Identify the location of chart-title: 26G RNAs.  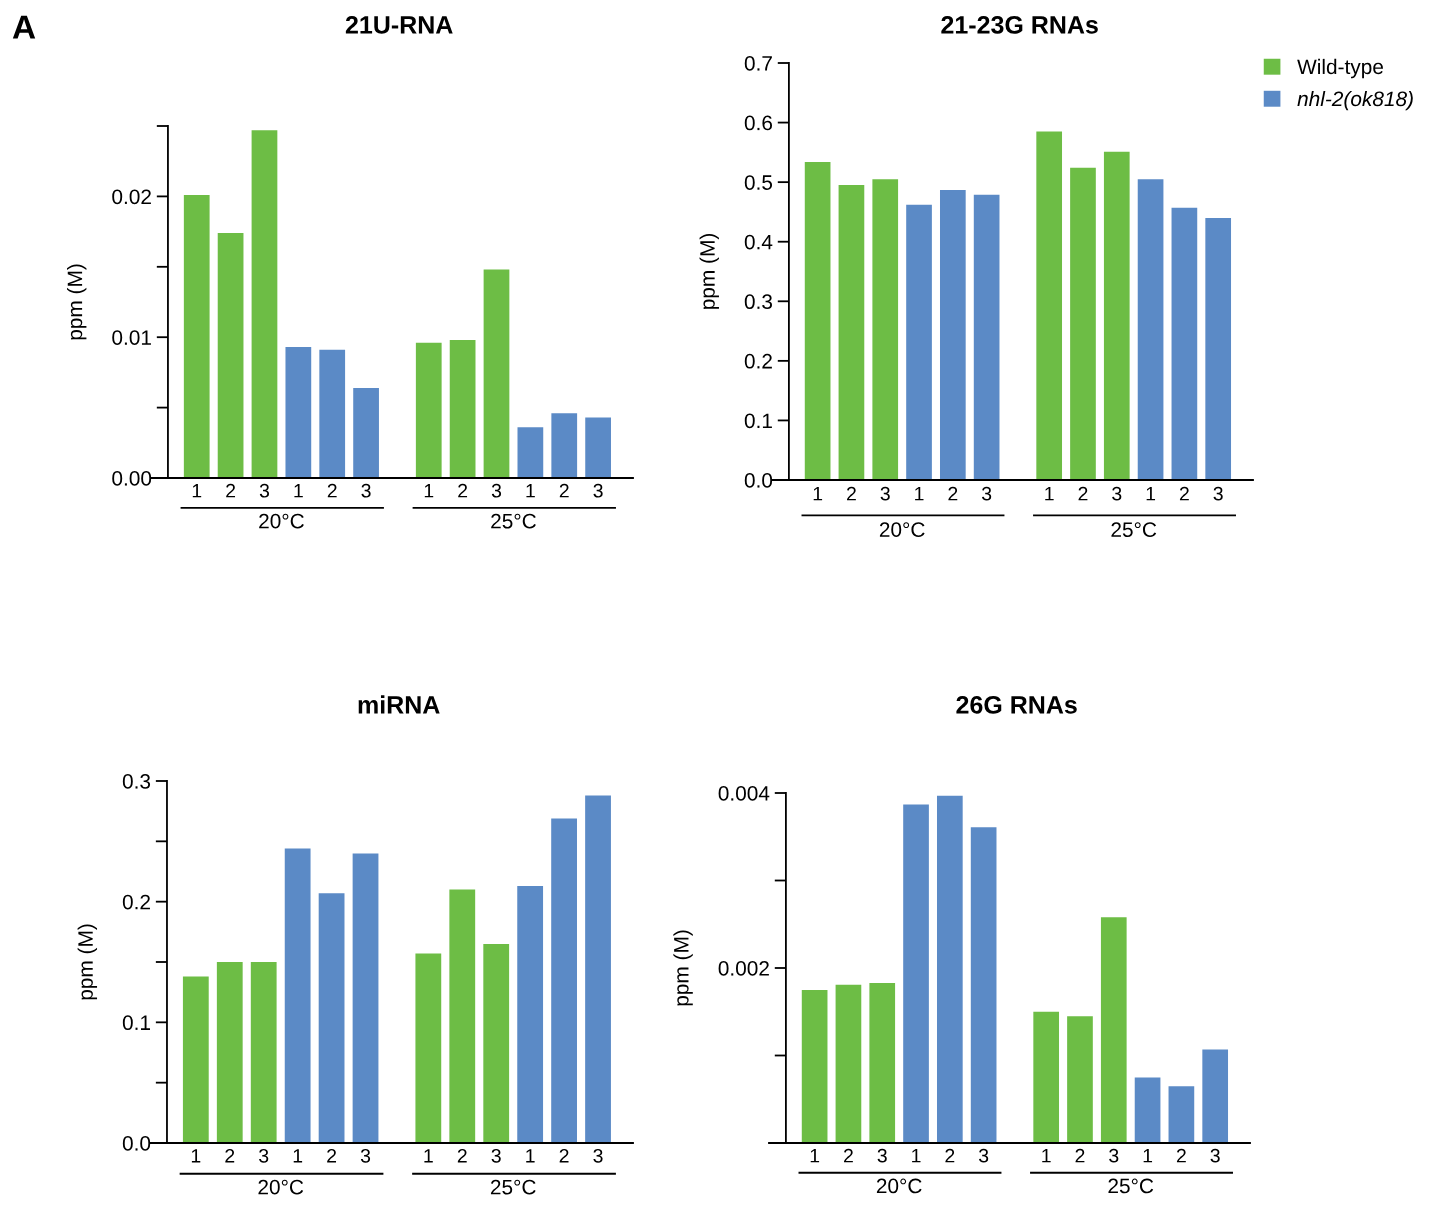
(1016, 705).